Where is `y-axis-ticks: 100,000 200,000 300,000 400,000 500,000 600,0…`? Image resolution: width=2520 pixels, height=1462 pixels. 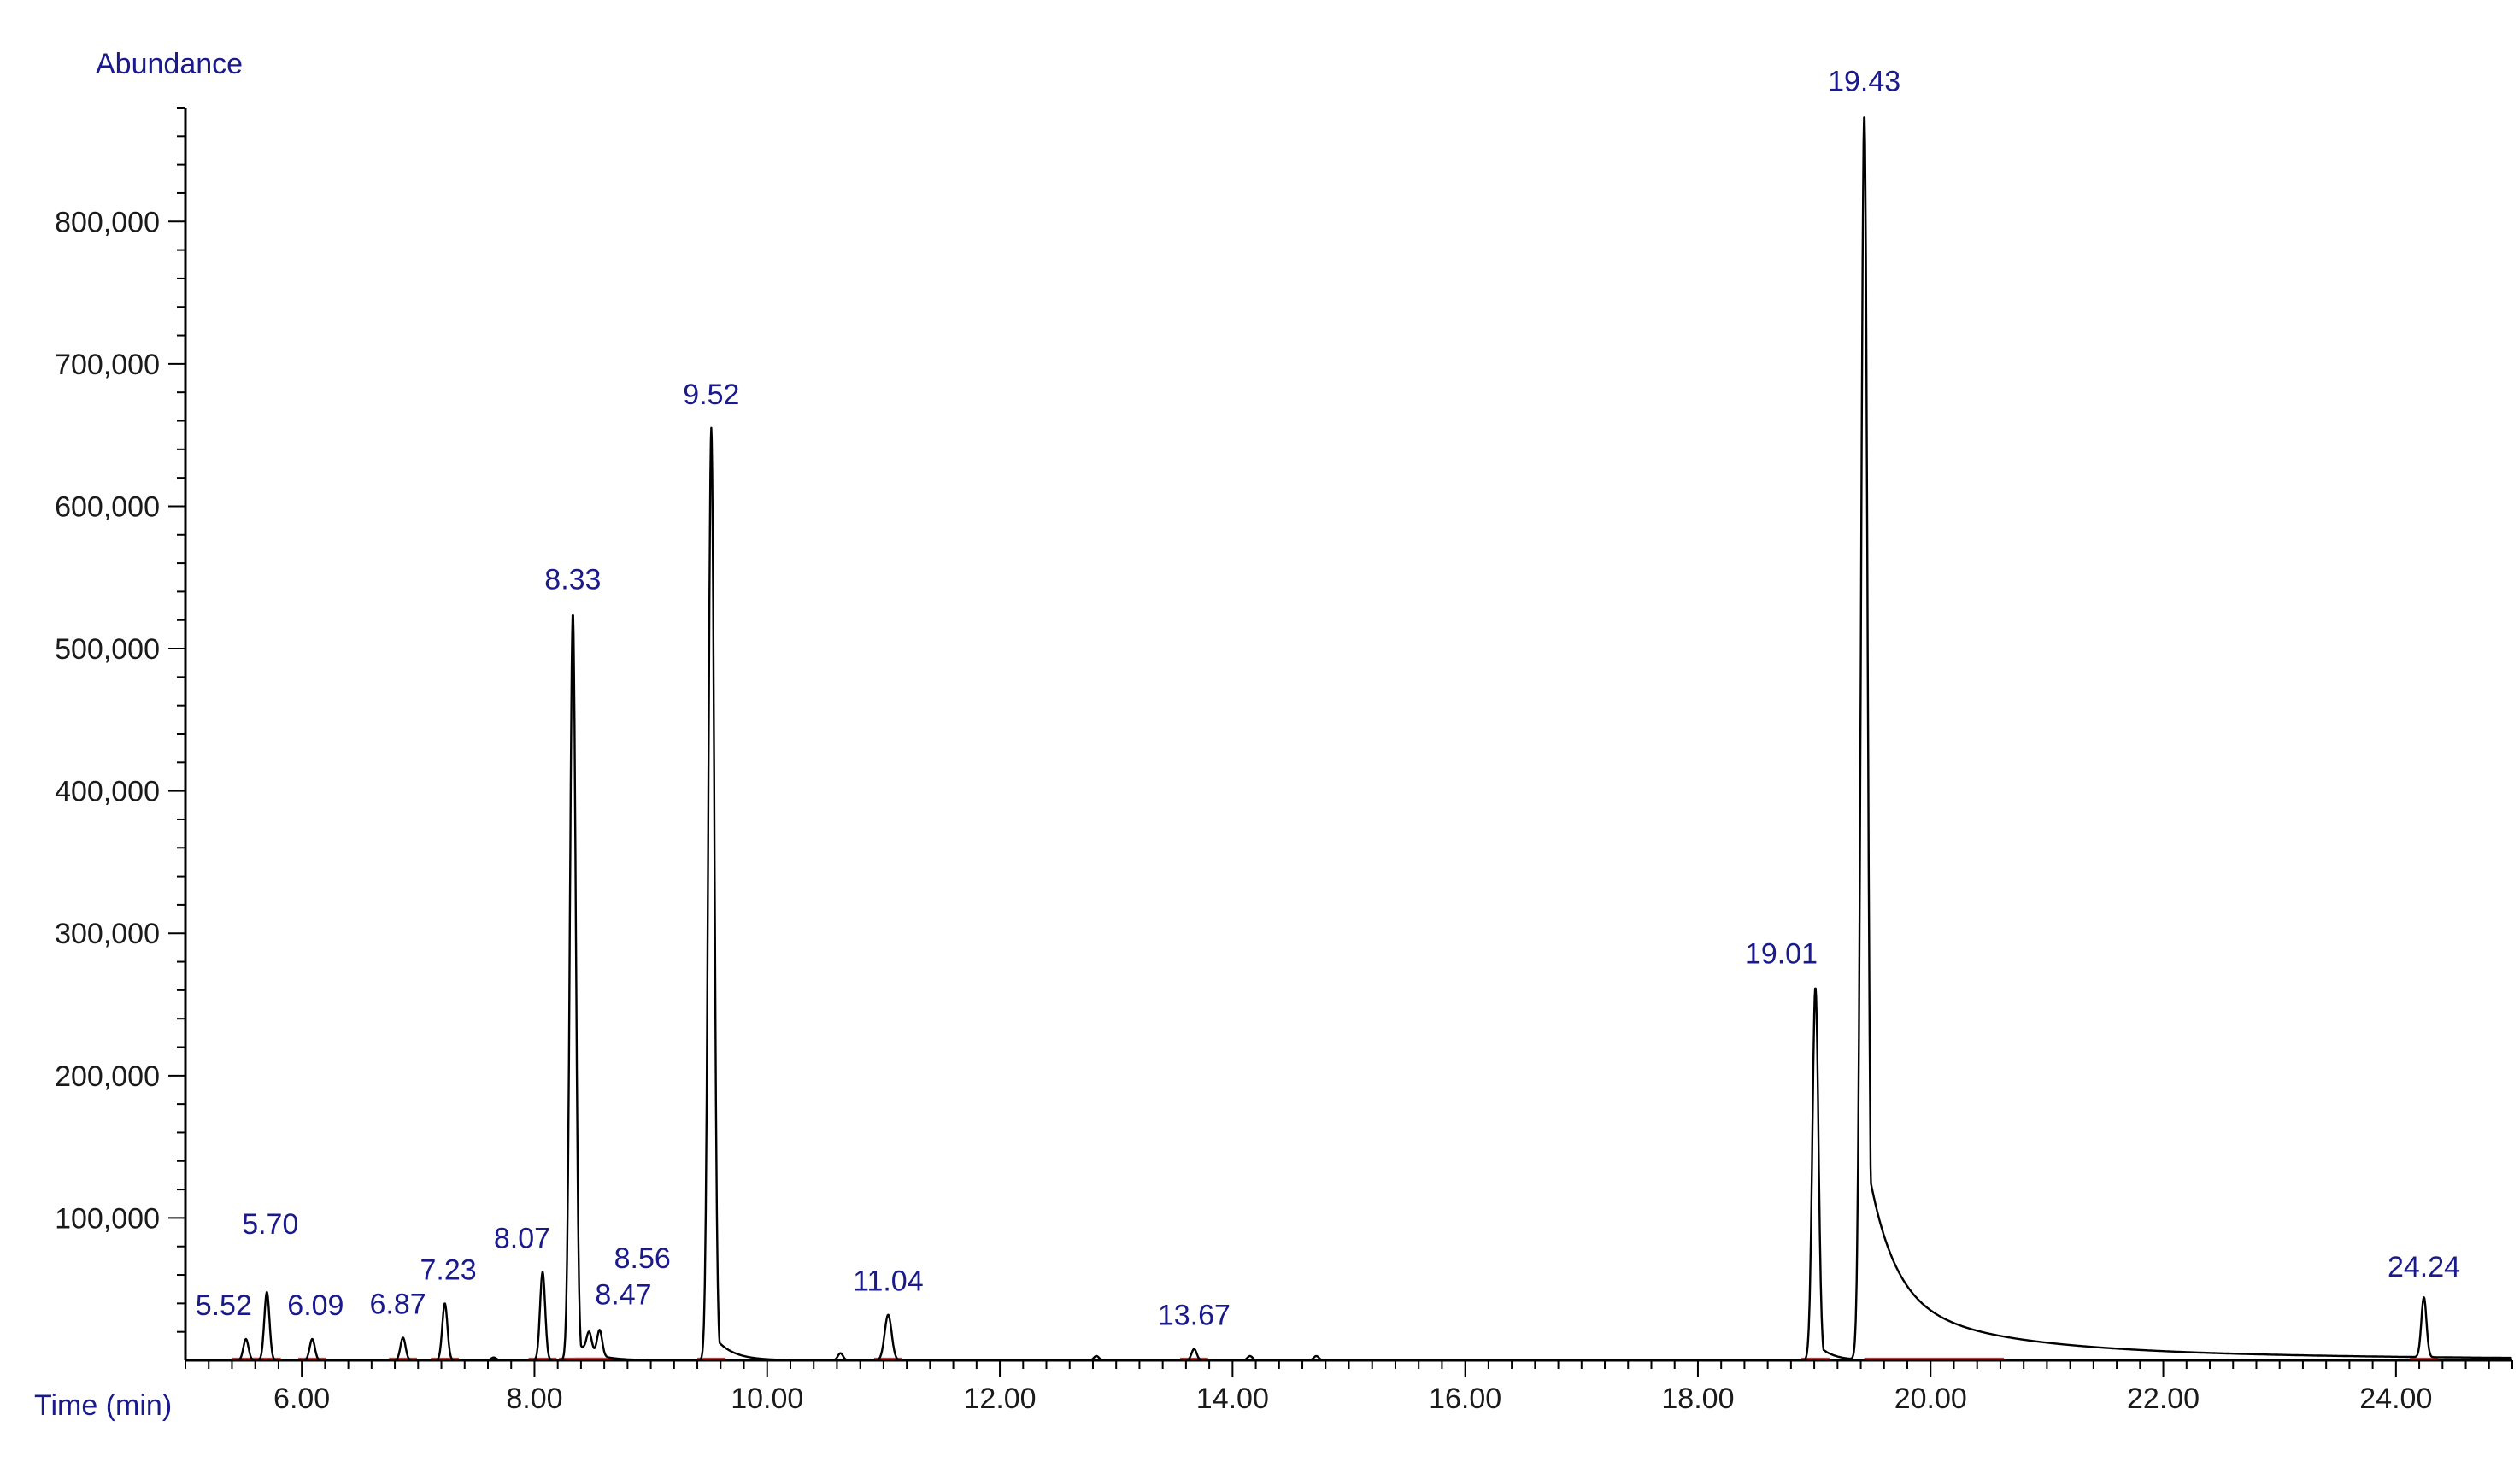 y-axis-ticks: 100,000 200,000 300,000 400,000 500,000 600,0… is located at coordinates (120, 720).